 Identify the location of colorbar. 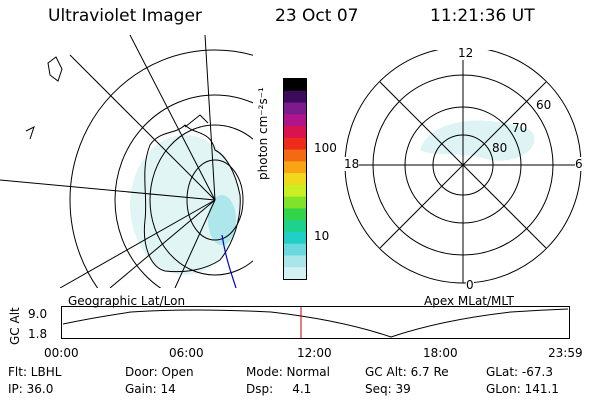
(295, 179).